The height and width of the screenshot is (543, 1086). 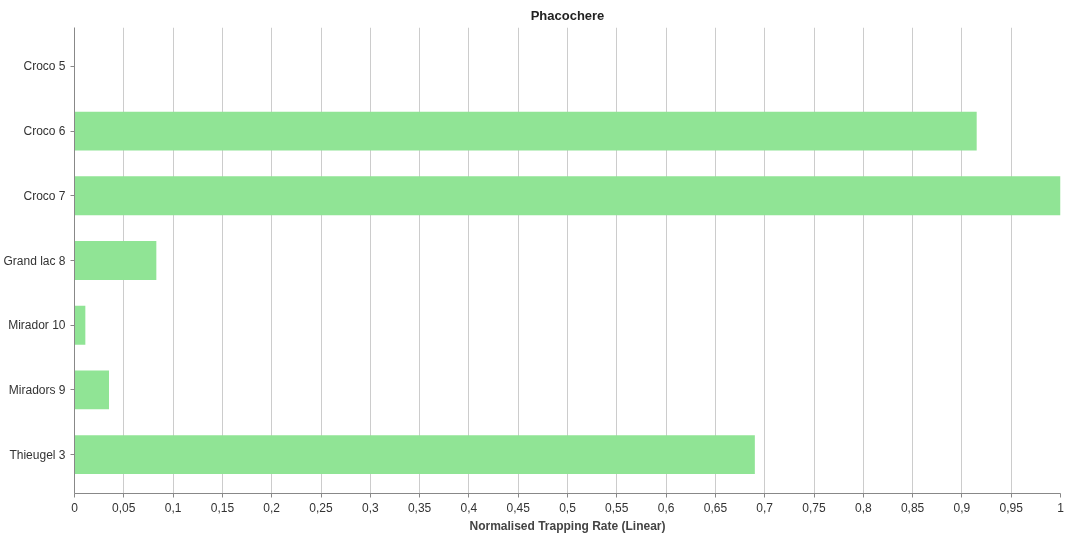 What do you see at coordinates (272, 507) in the screenshot?
I see `x-tick-label: 0,2` at bounding box center [272, 507].